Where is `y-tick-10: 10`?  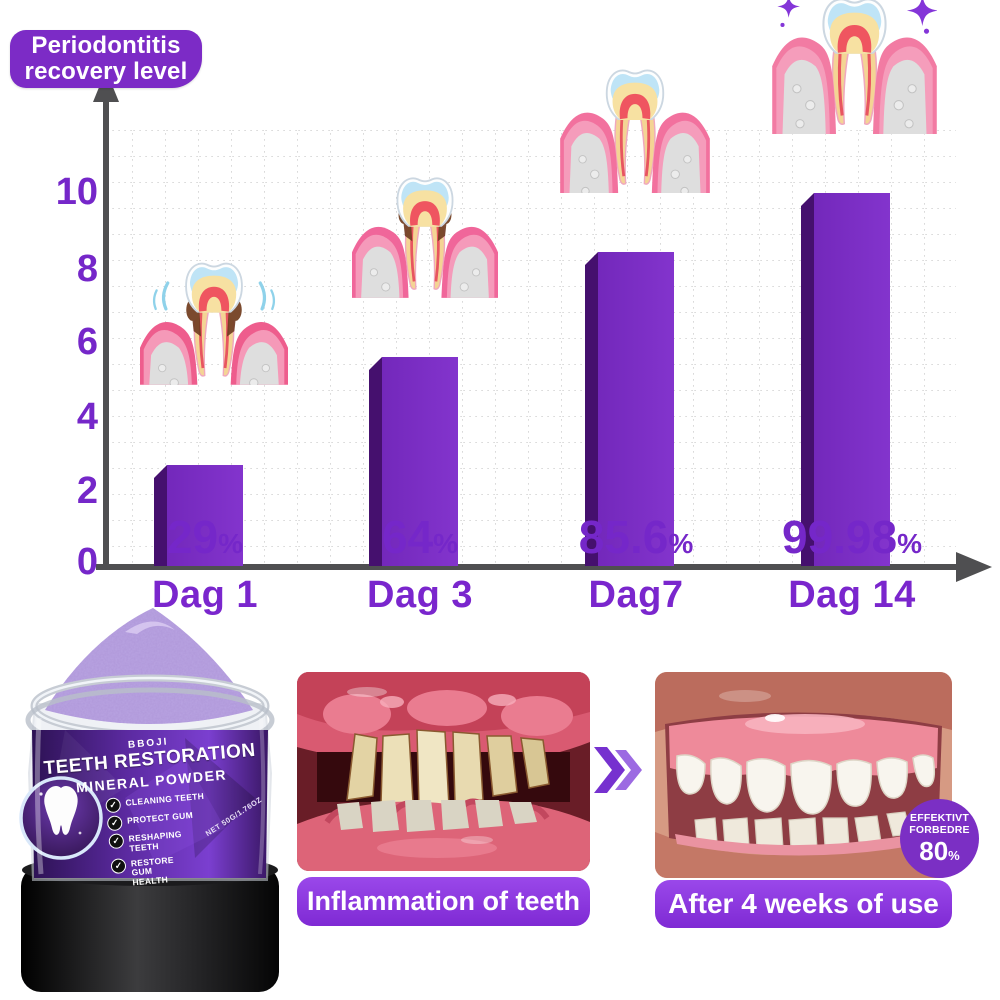 y-tick-10: 10 is located at coordinates (76, 192).